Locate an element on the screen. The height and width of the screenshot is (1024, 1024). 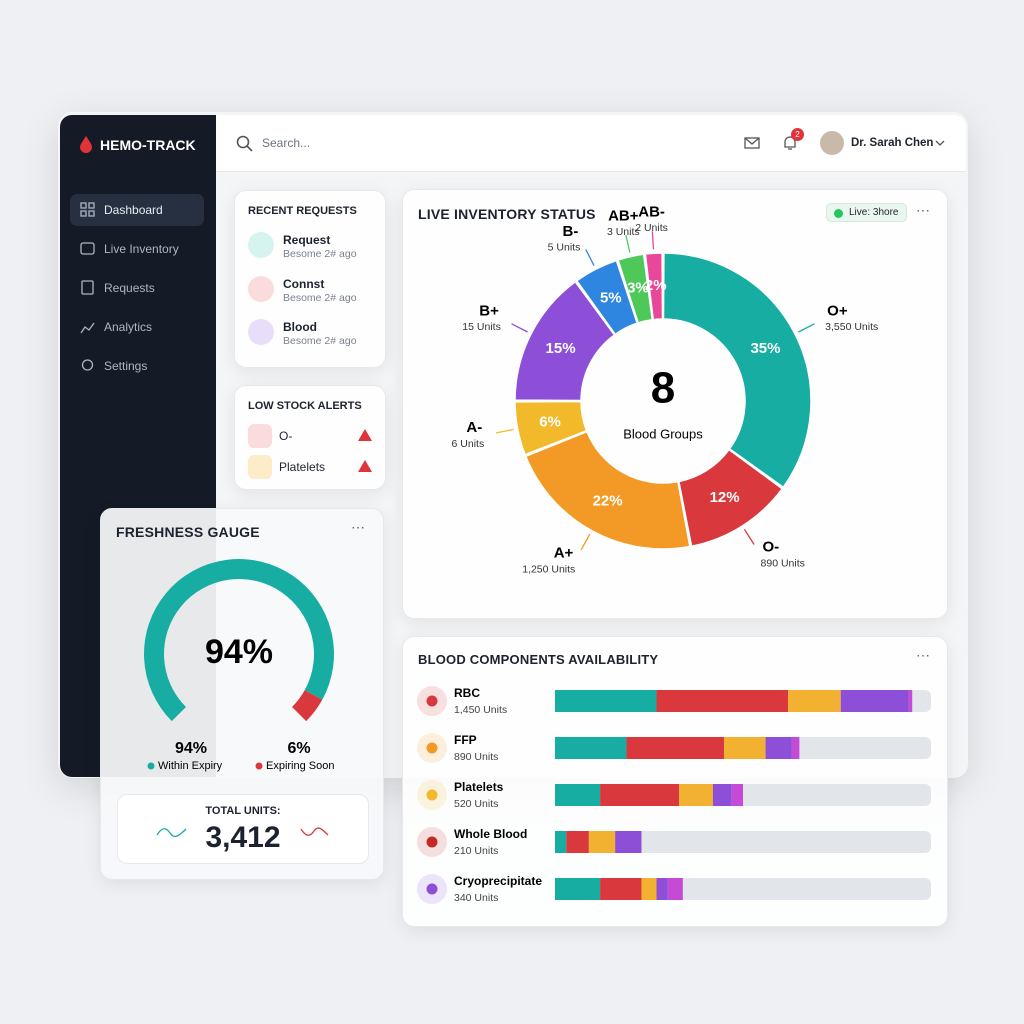
component-units: 1,450 Units is located at coordinates (480, 710).